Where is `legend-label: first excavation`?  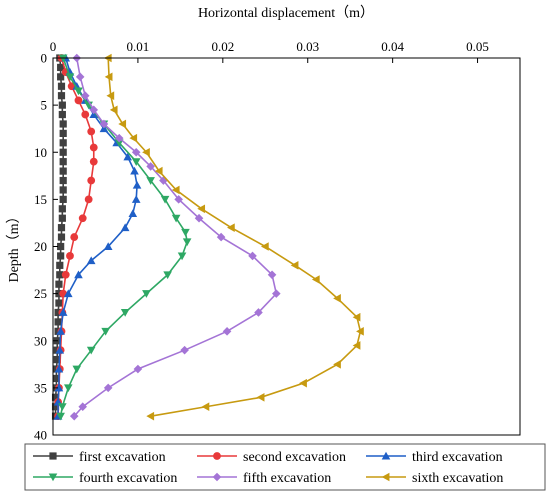 legend-label: first excavation is located at coordinates (122, 457).